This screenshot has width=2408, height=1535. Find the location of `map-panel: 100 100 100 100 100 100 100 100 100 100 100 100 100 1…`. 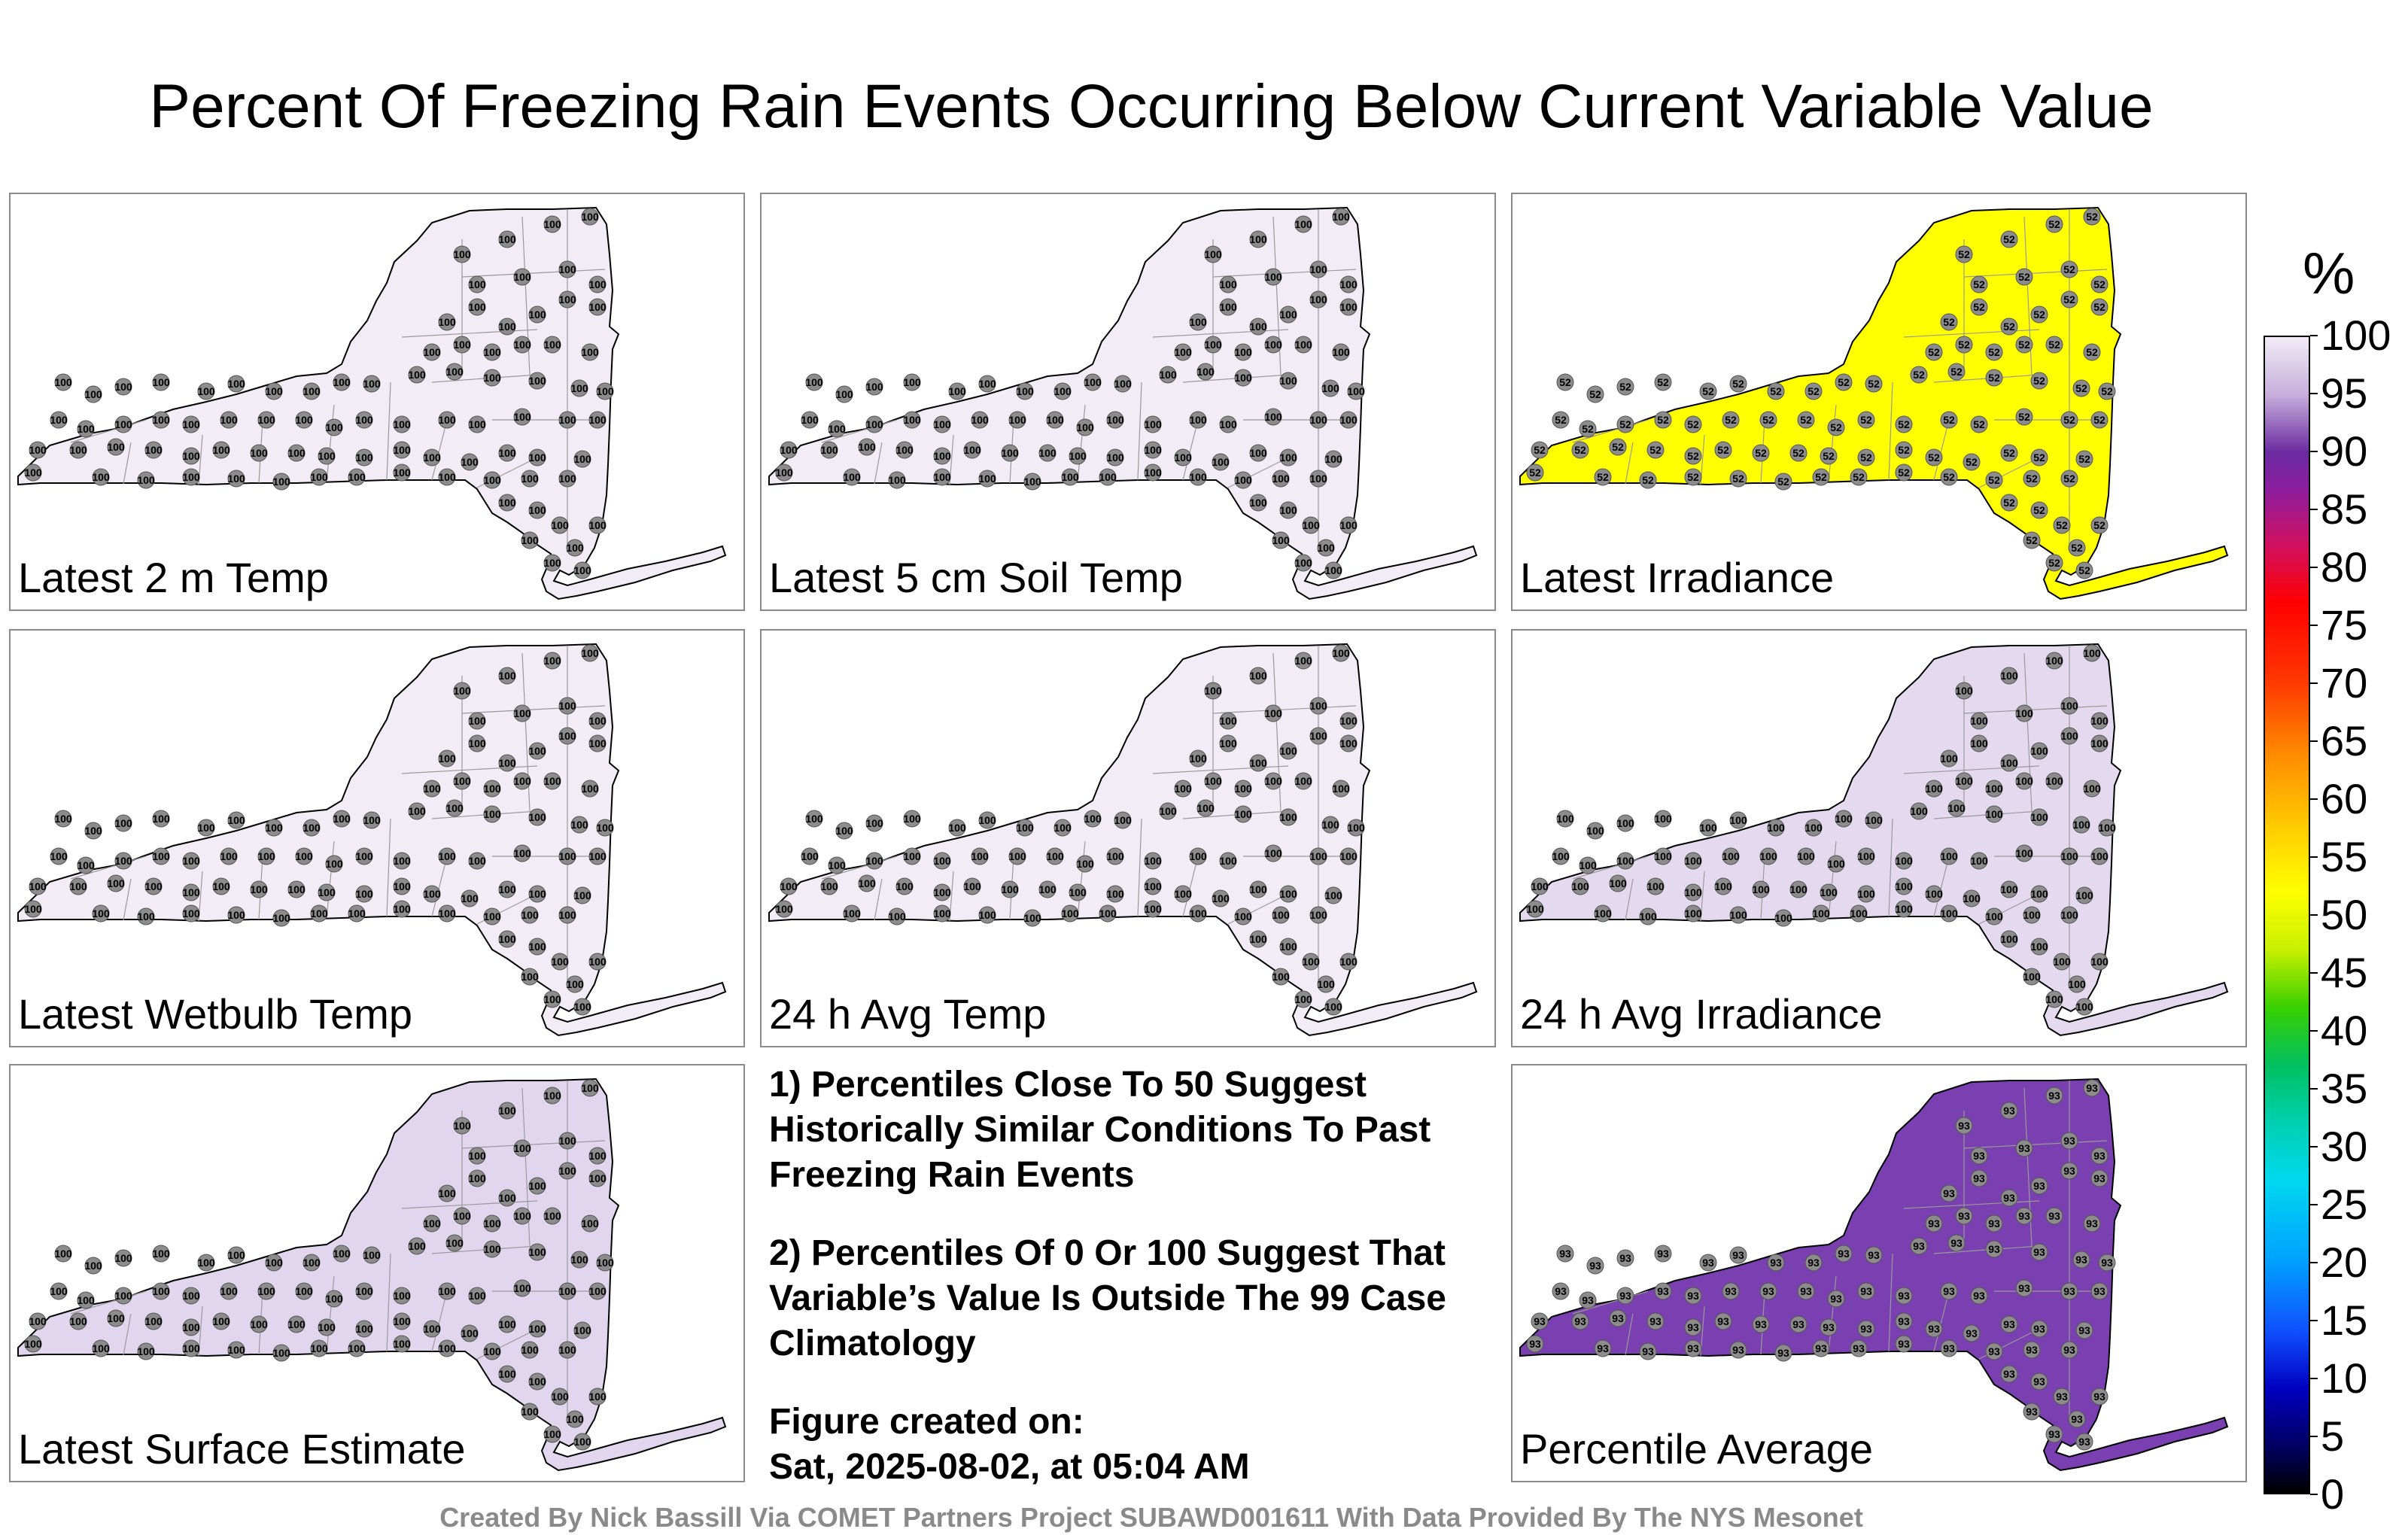

map-panel: 100 100 100 100 100 100 100 100 100 100 100 100 100 1… is located at coordinates (1879, 838).